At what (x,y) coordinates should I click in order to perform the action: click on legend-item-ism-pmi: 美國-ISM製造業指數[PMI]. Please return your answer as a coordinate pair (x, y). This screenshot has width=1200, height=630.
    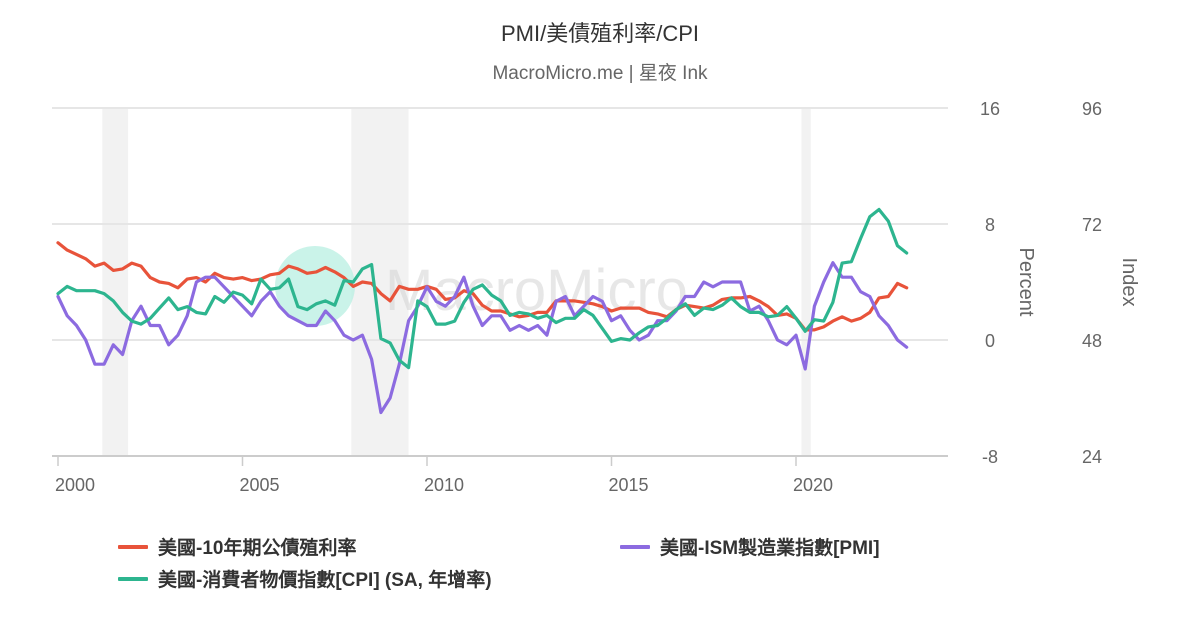
    Looking at the image, I should click on (750, 546).